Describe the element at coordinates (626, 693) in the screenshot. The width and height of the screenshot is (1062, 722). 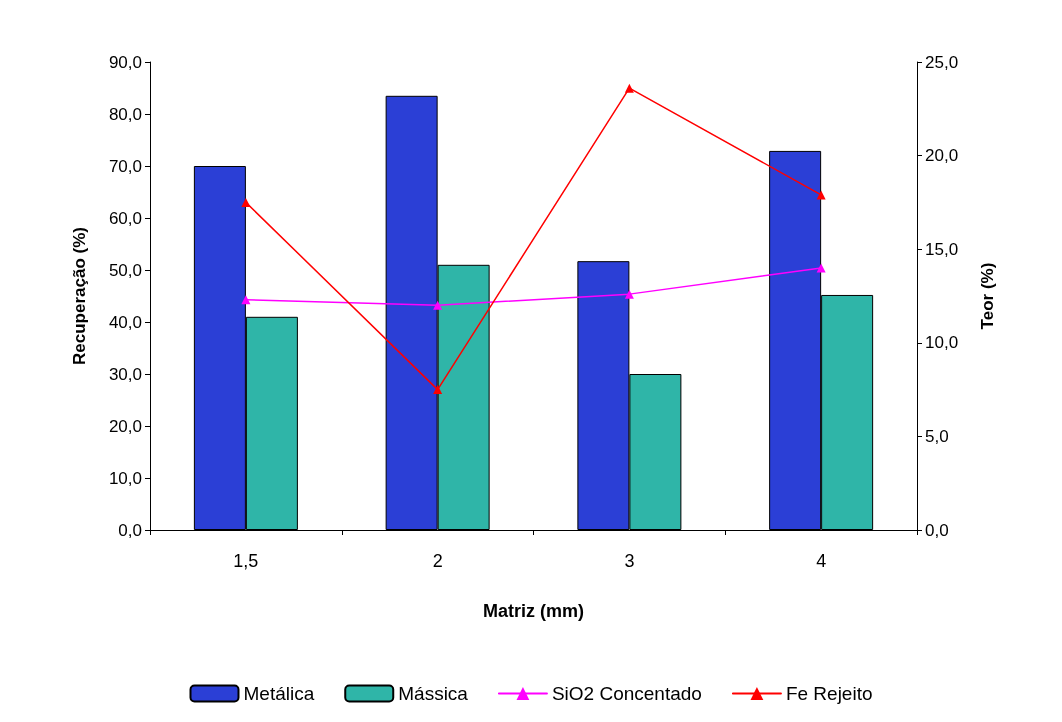
I see `legend-label: SiO2 Concentado` at that location.